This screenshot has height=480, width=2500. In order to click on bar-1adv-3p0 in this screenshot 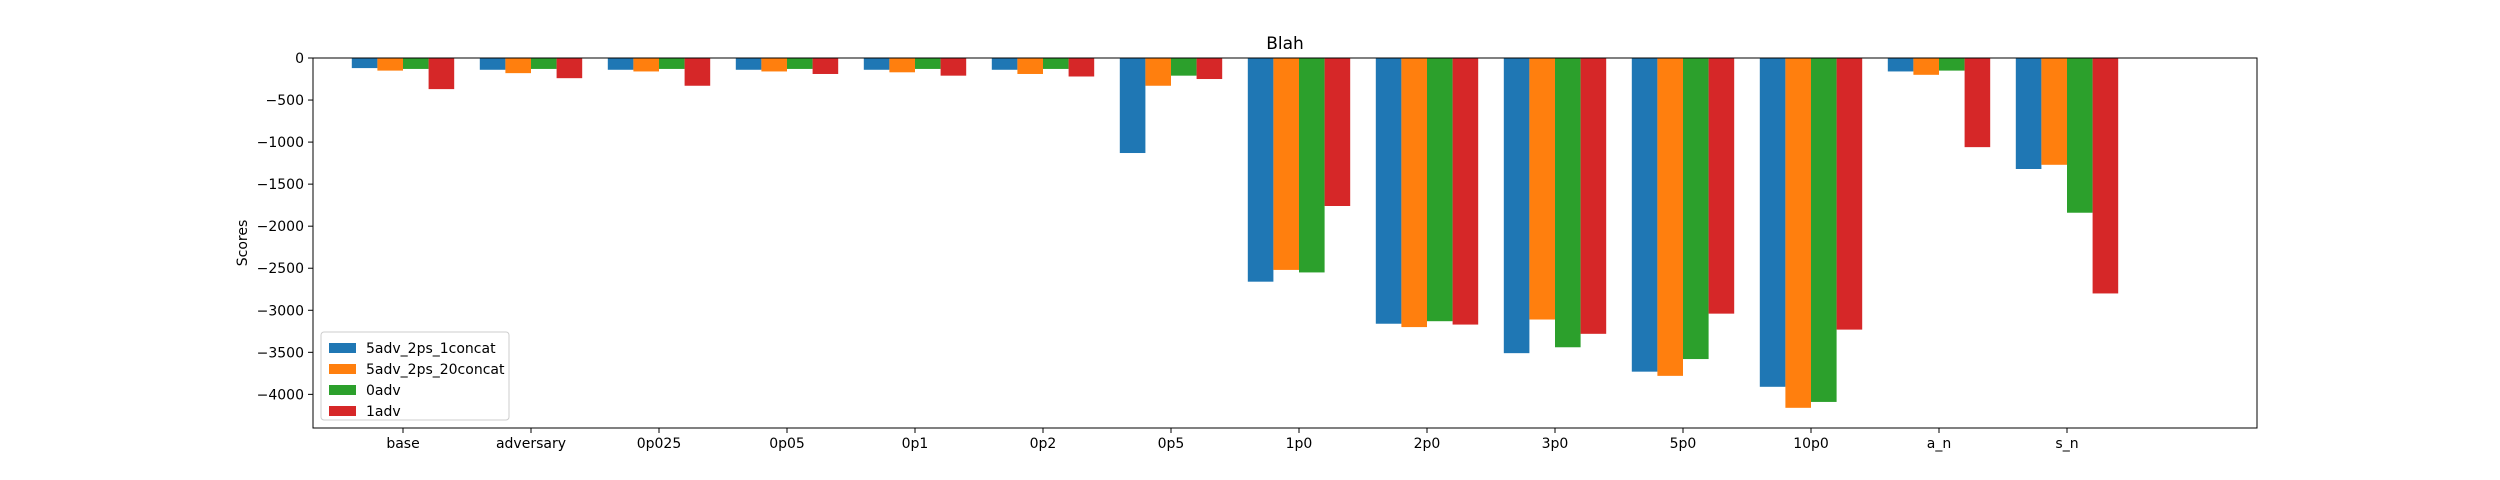, I will do `click(1593, 196)`.